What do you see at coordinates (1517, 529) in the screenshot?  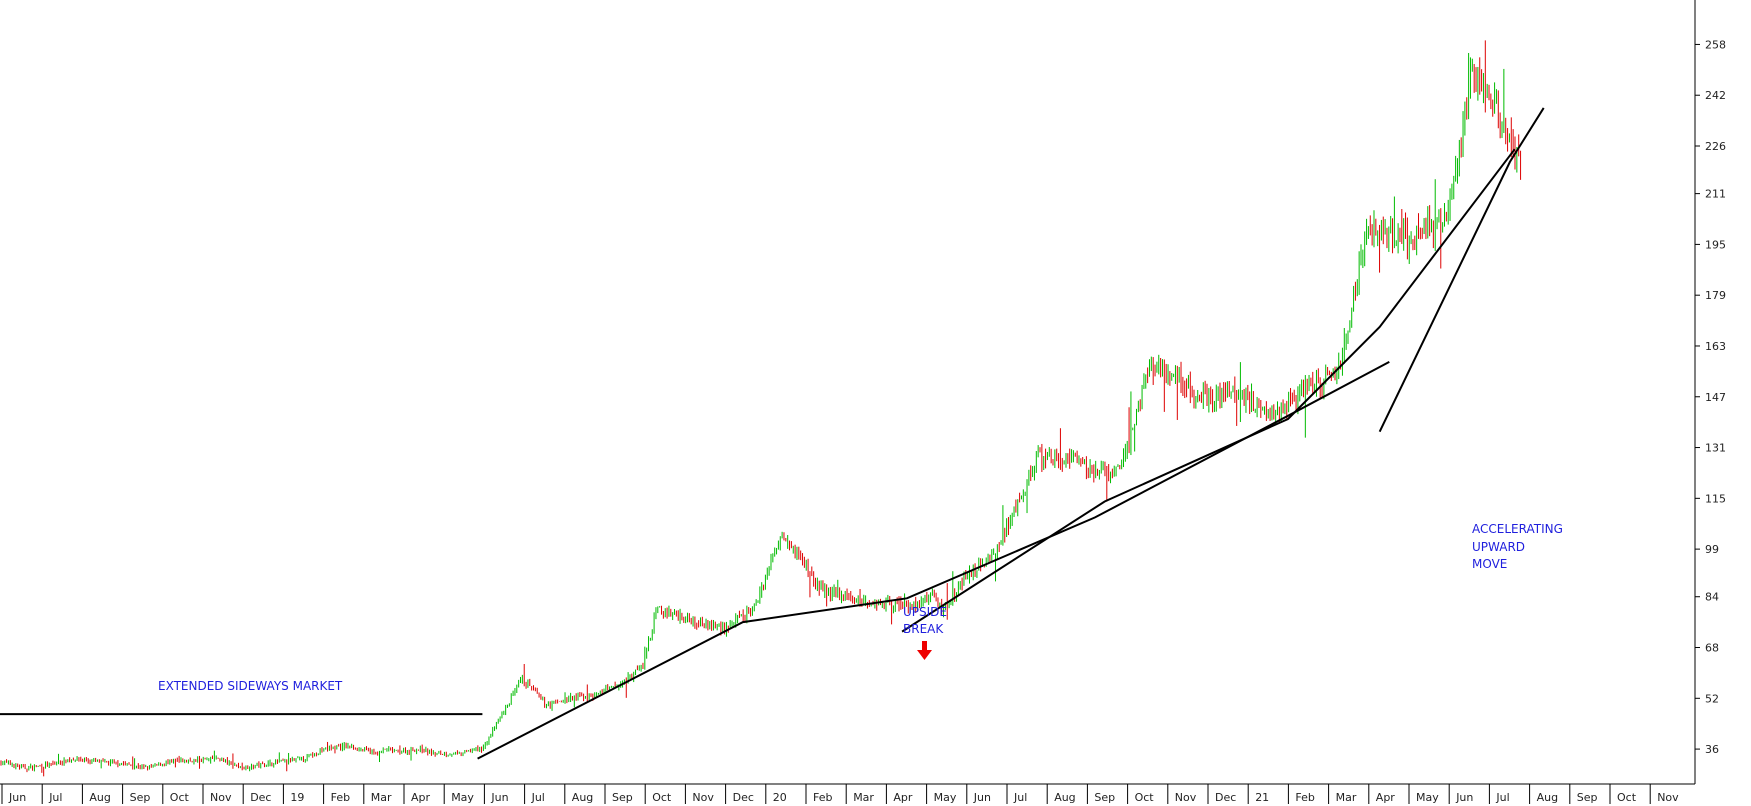 I see `annotation-accelerating-line1: ACCELERATING` at bounding box center [1517, 529].